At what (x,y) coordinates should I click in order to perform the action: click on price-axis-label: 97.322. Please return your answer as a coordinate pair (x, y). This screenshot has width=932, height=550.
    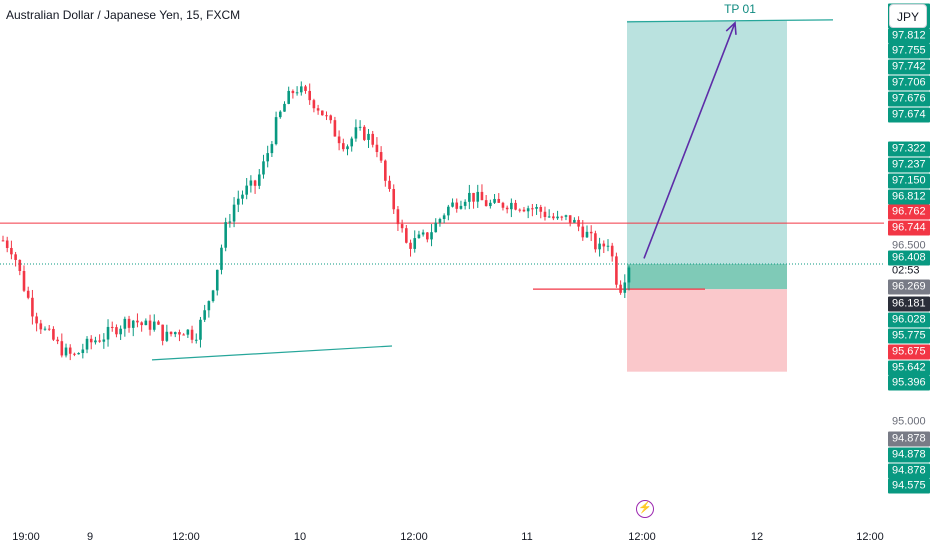
    Looking at the image, I should click on (909, 149).